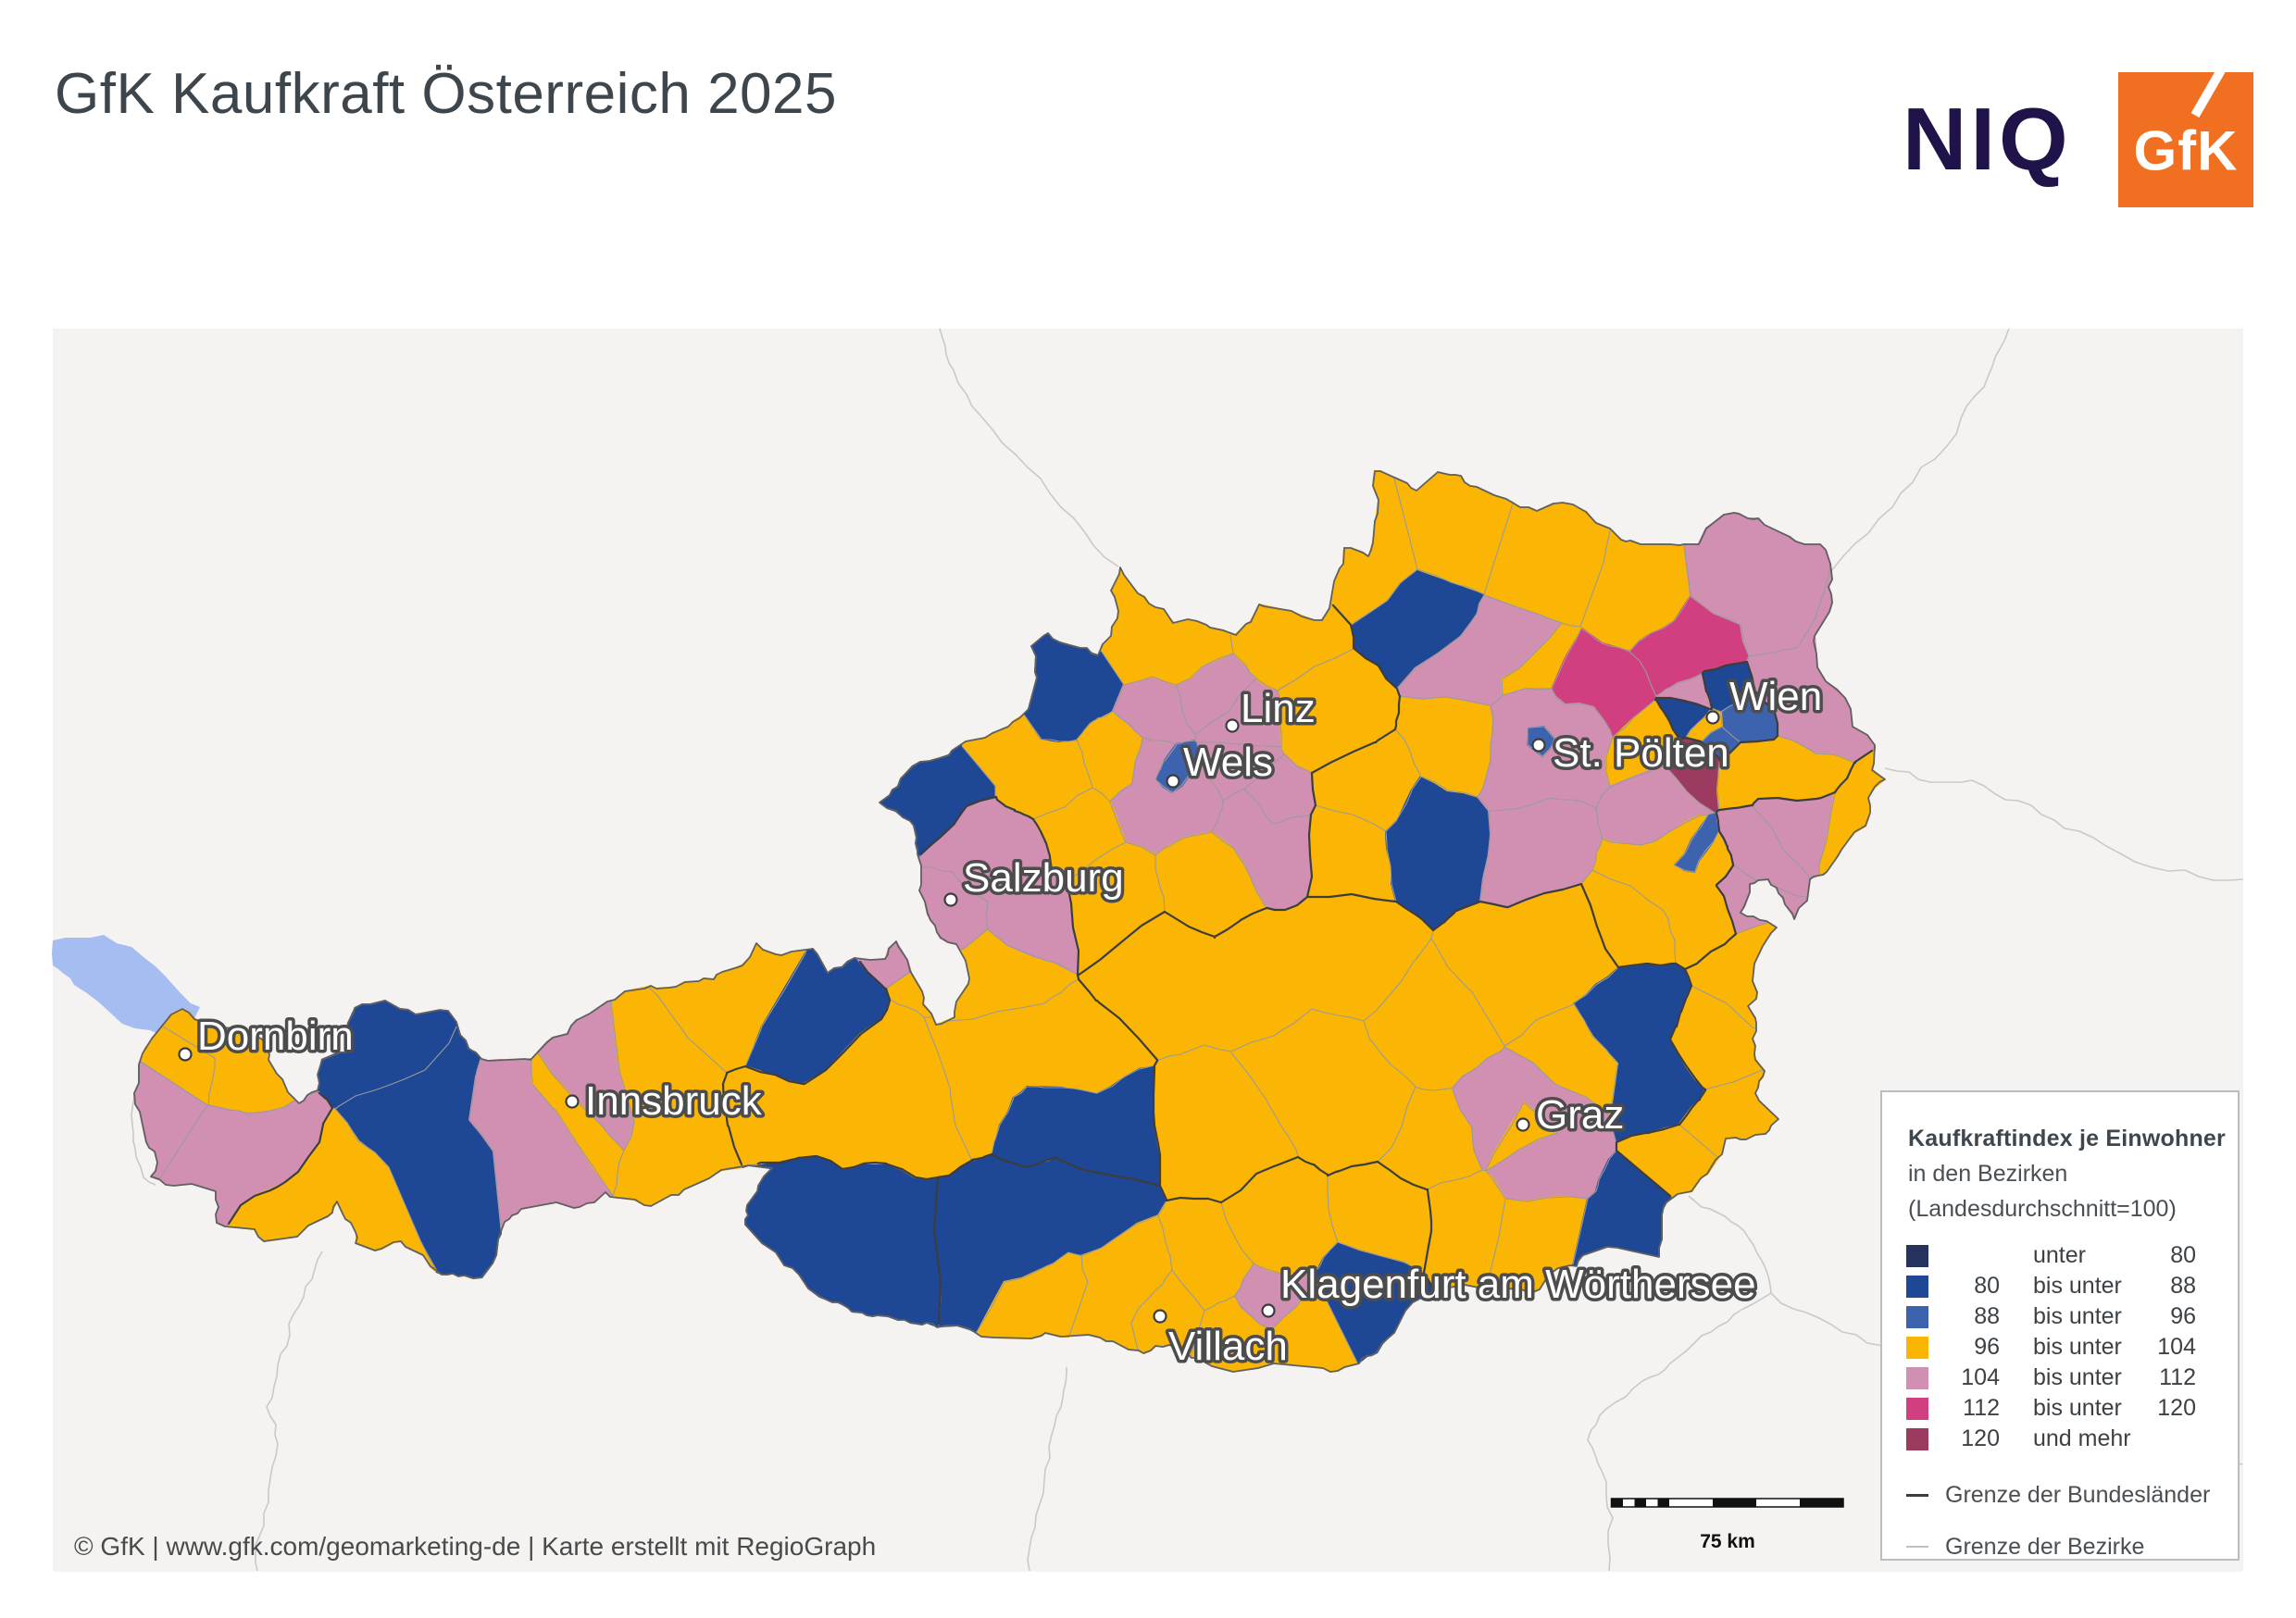 This screenshot has height=1618, width=2296. I want to click on page-title: GfK Kaufkraft Österreich 2025, so click(446, 94).